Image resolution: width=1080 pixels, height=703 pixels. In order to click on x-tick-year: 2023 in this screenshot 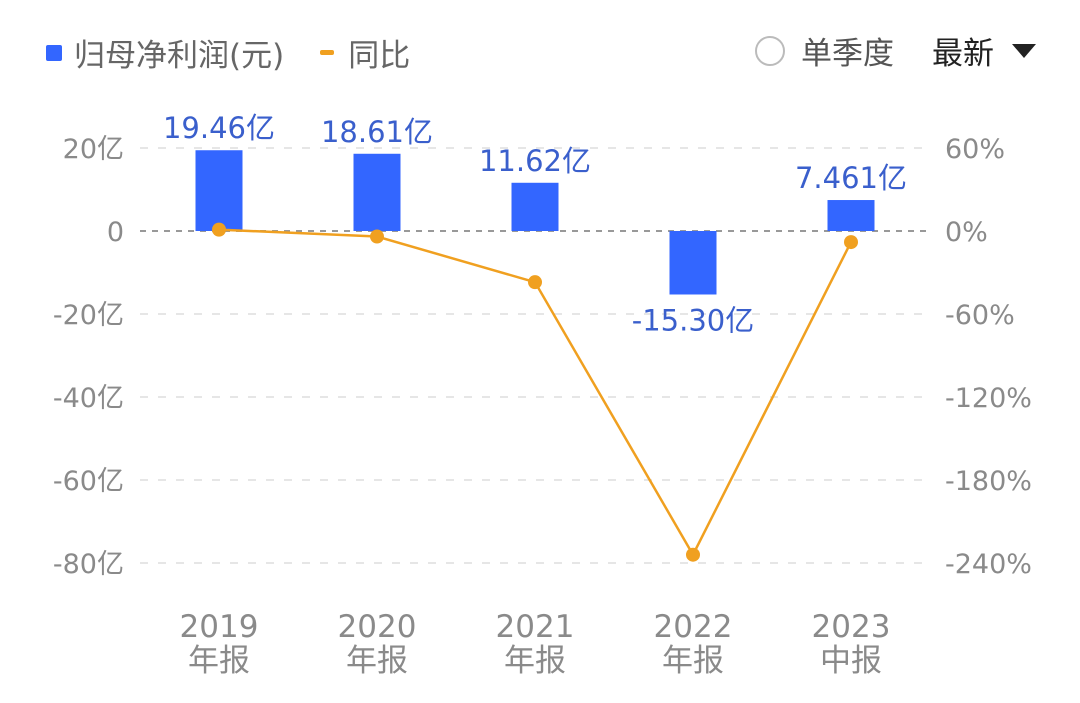, I will do `click(851, 627)`.